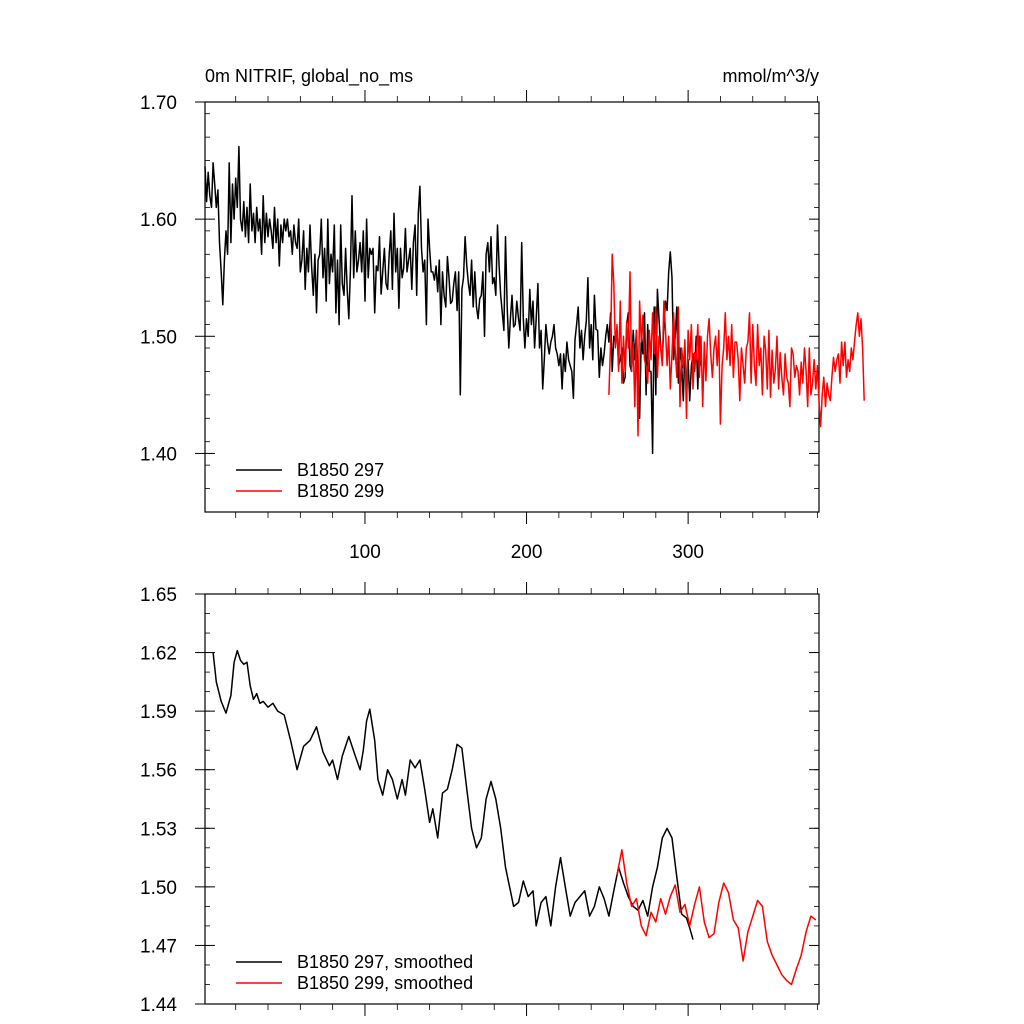 This screenshot has width=1024, height=1024. Describe the element at coordinates (158, 220) in the screenshot. I see `y-tick-label: 1.60` at that location.